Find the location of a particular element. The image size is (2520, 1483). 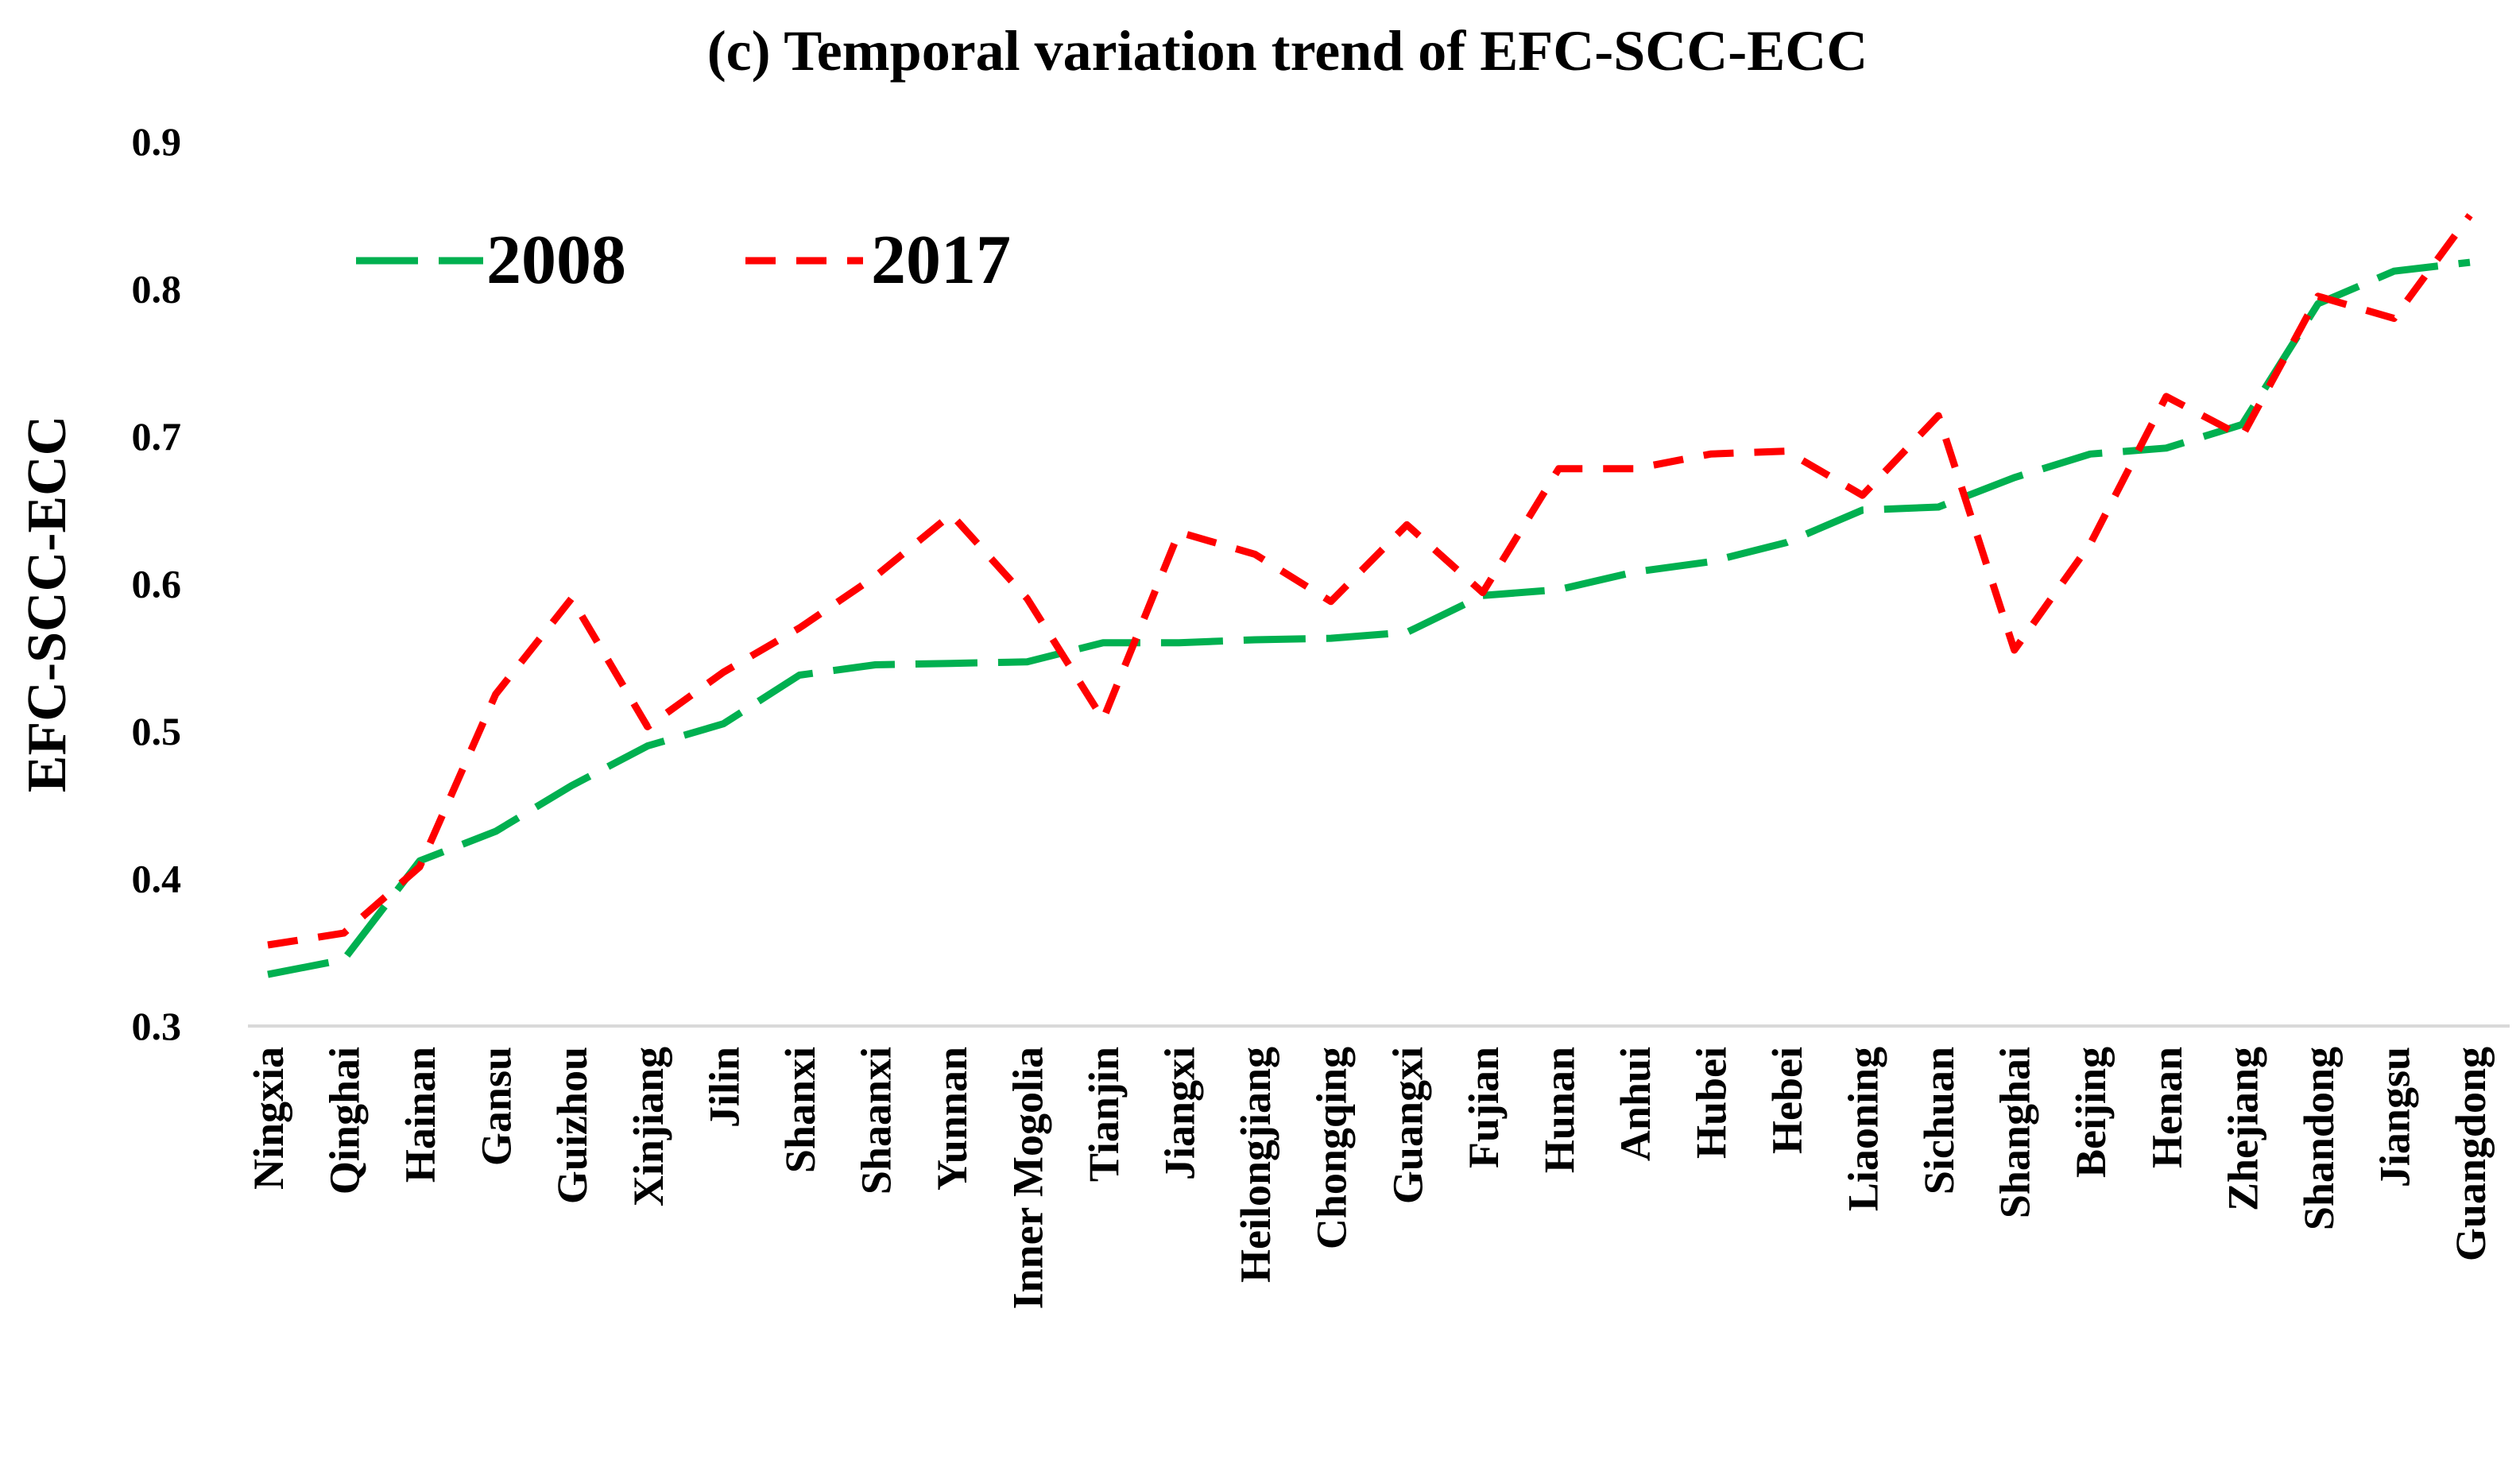

x-tick-label-yunnan: Yunnan is located at coordinates (952, 1119).